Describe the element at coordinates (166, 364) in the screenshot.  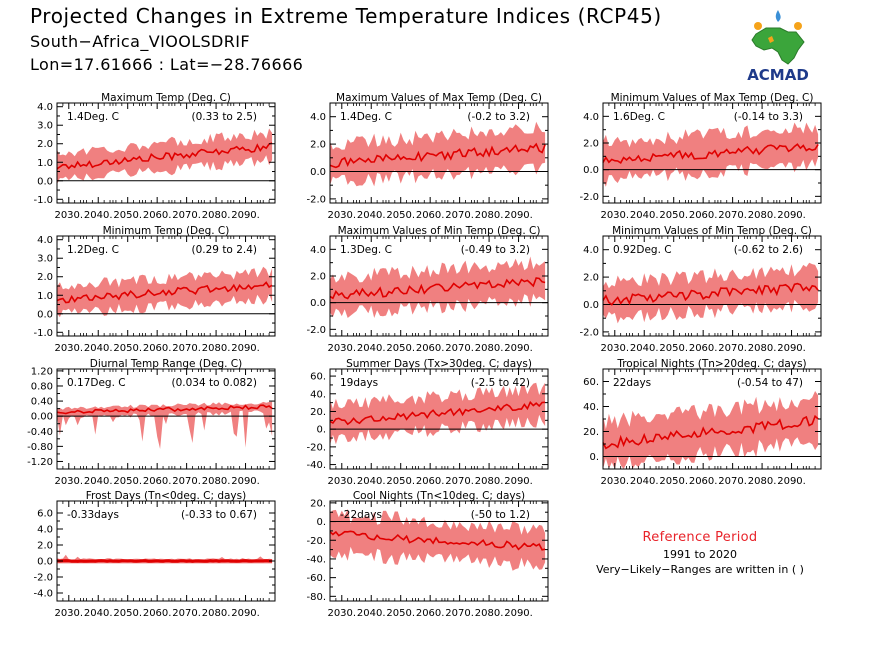
I see `chart-title: Diurnal Temp Range (Deg. C)` at that location.